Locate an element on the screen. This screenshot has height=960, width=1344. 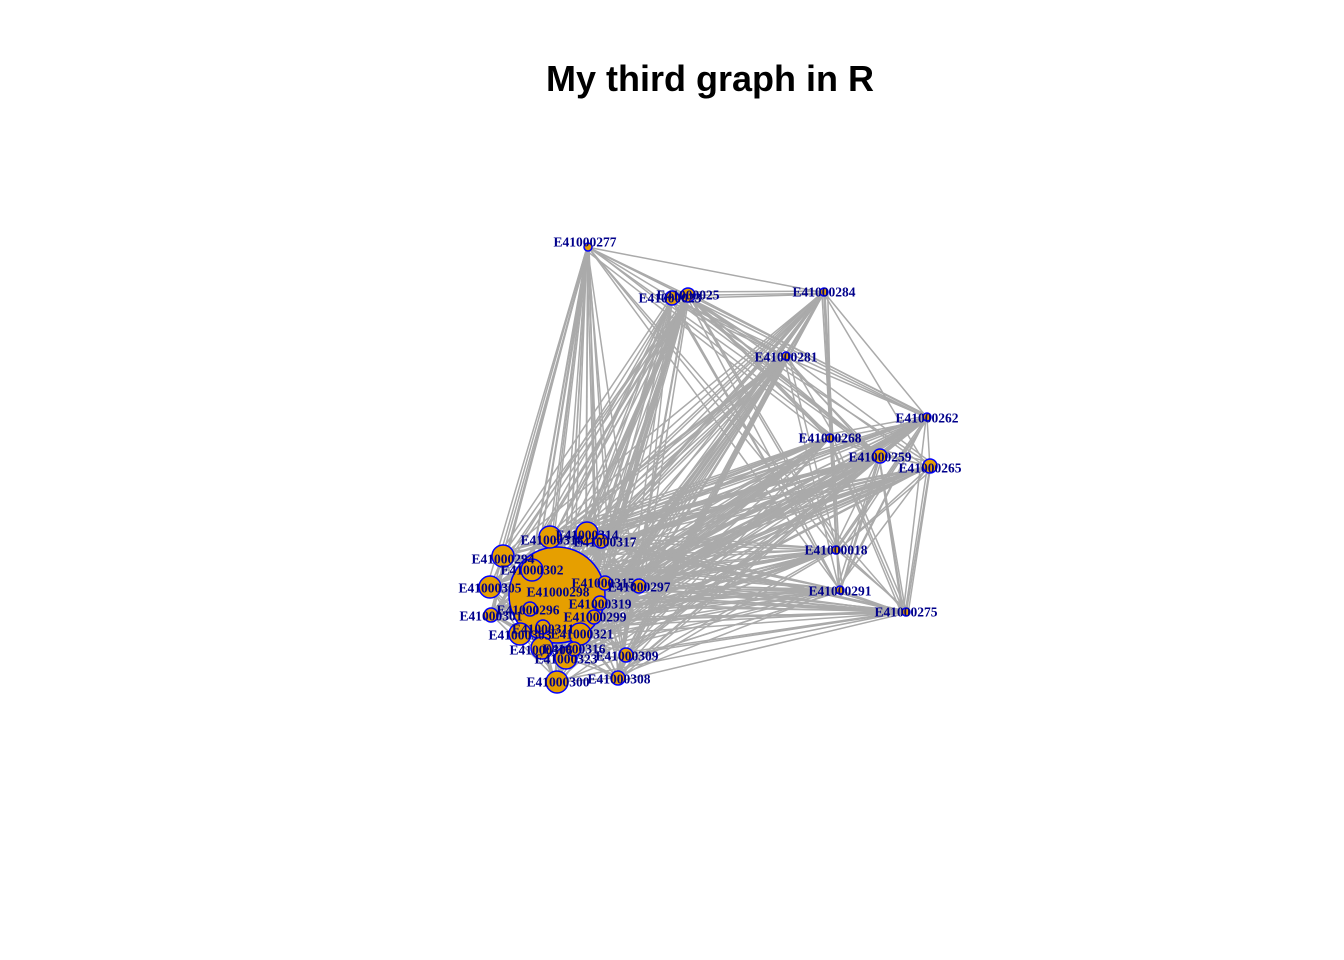
edge-E41000306-E41000309 is located at coordinates (585, 654).